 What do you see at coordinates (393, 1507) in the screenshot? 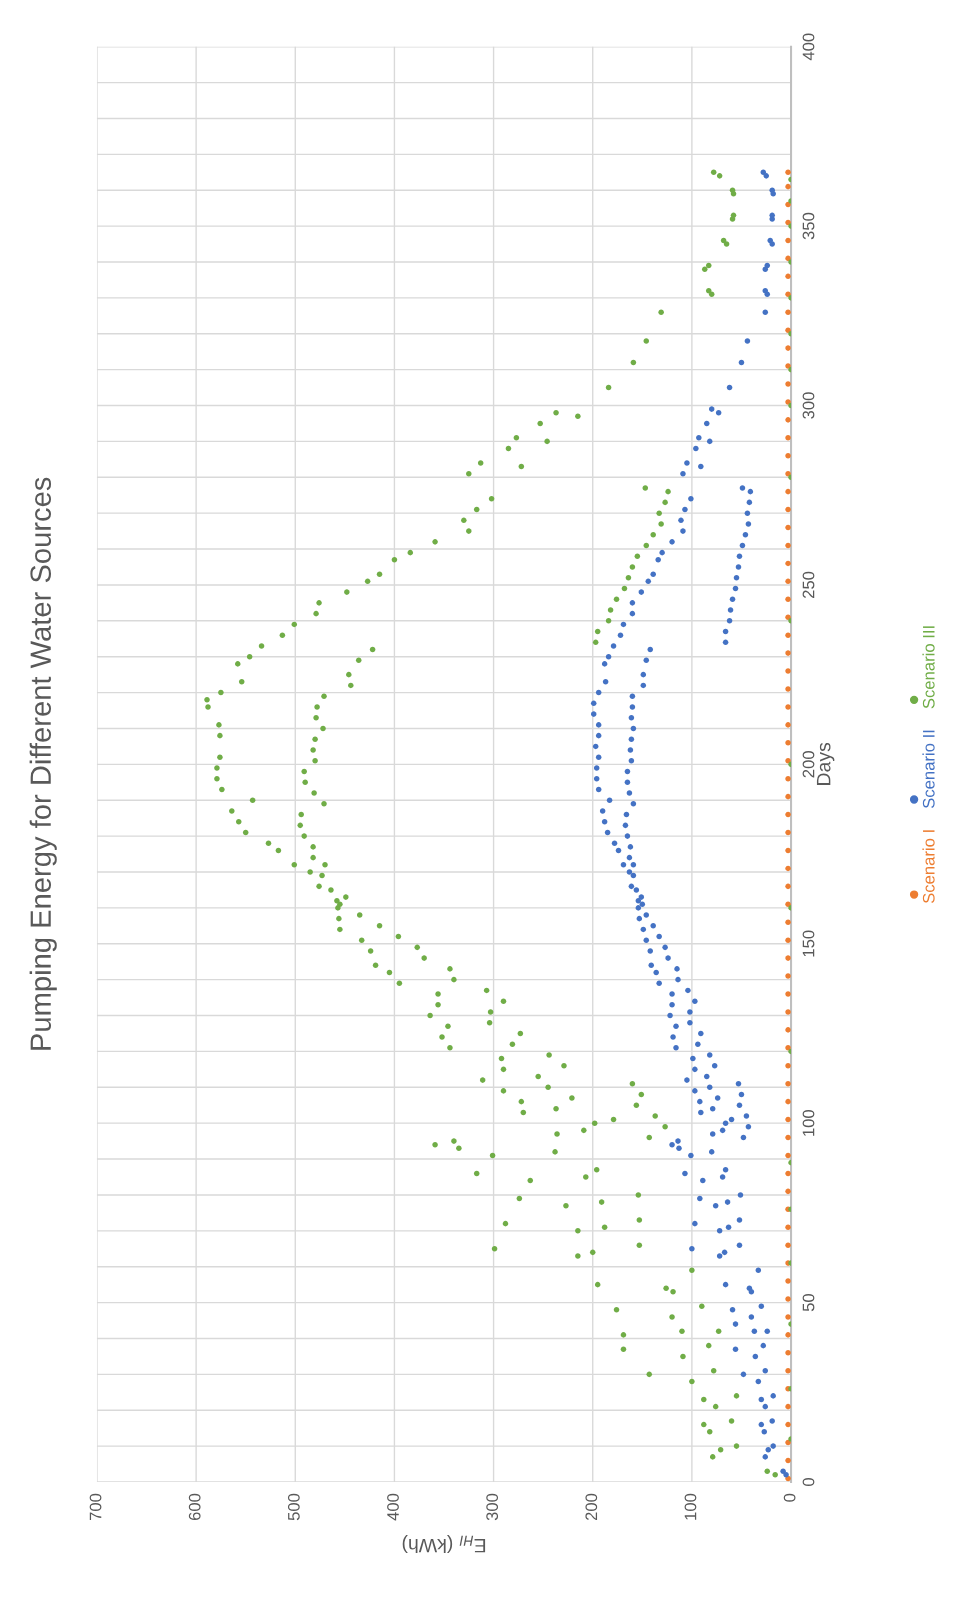
I see `x-tick-label: 400` at bounding box center [393, 1507].